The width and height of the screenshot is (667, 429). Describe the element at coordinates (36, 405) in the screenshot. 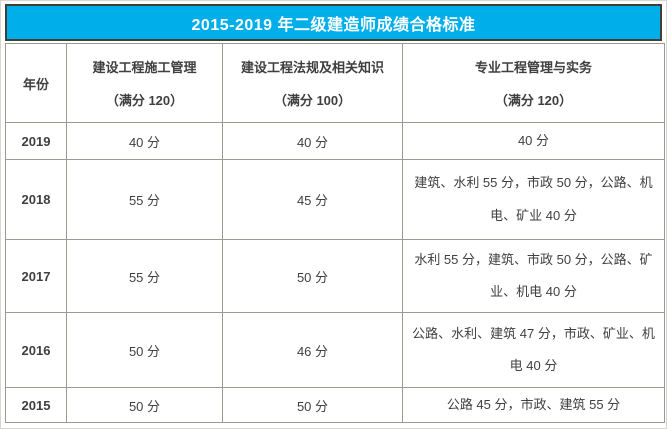

I see `year-cell: 2015` at that location.